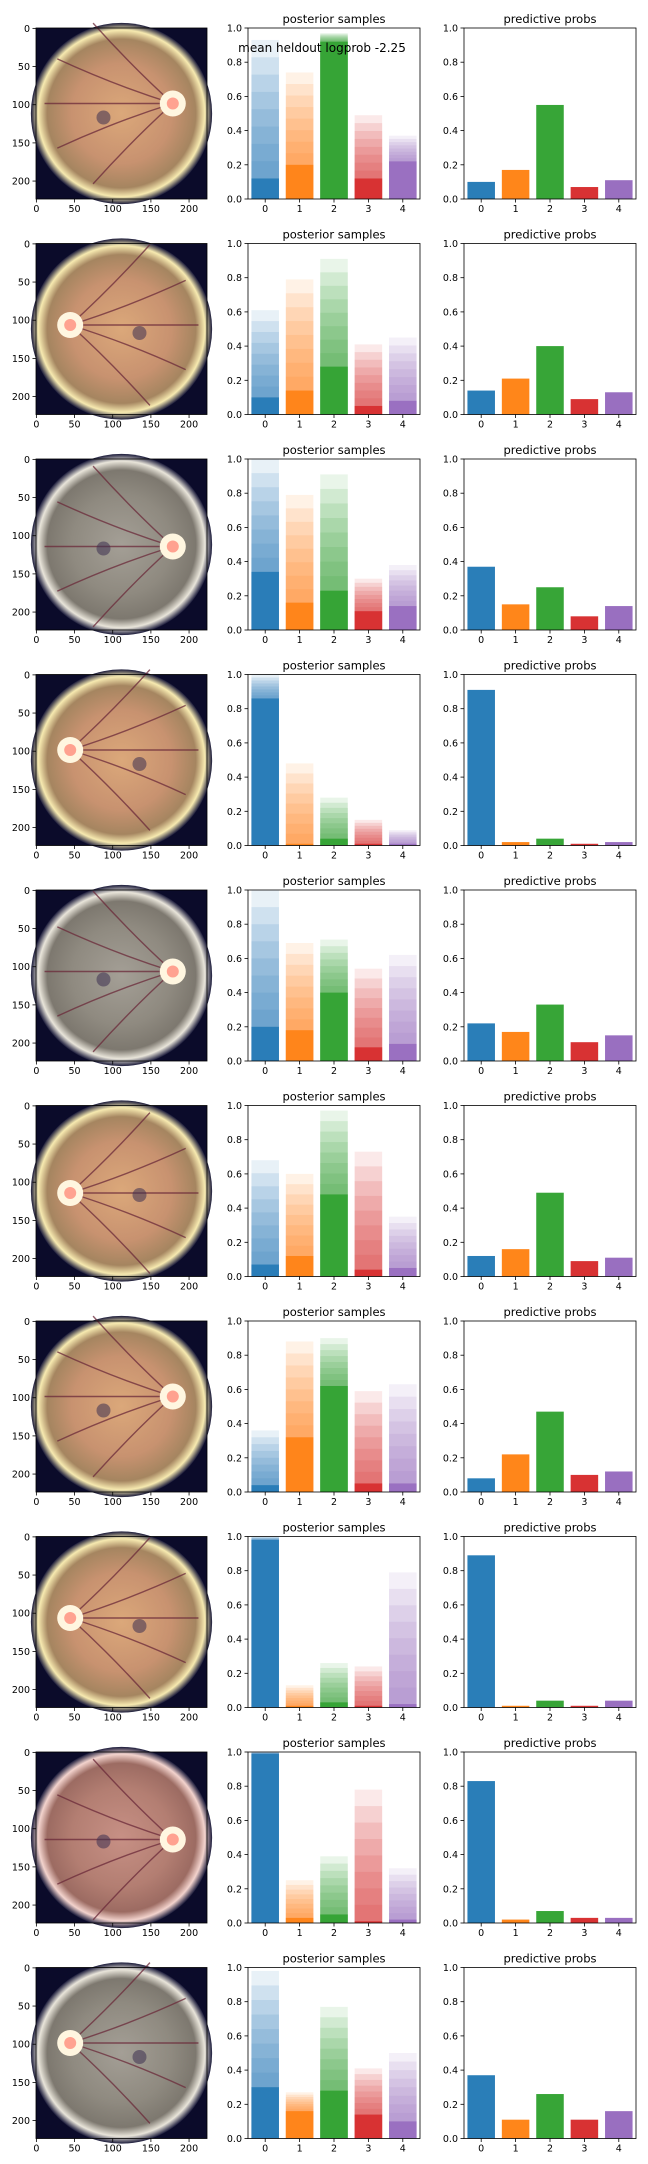 Image resolution: width=648 pixels, height=2164 pixels. What do you see at coordinates (265, 1933) in the screenshot?
I see `x-tick-label: 0` at bounding box center [265, 1933].